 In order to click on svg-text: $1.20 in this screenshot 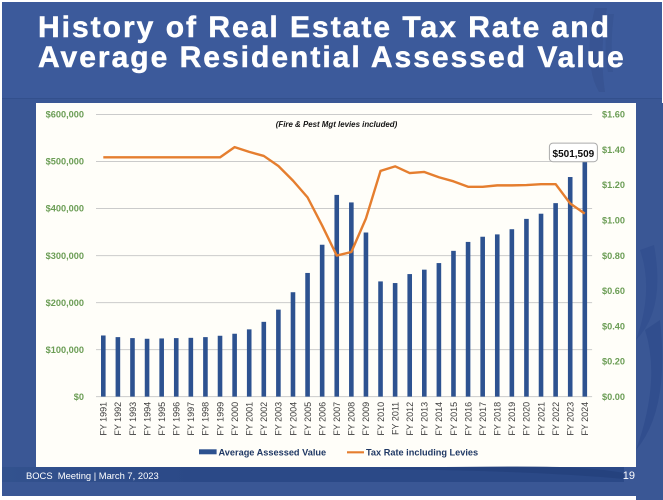, I will do `click(613, 185)`.